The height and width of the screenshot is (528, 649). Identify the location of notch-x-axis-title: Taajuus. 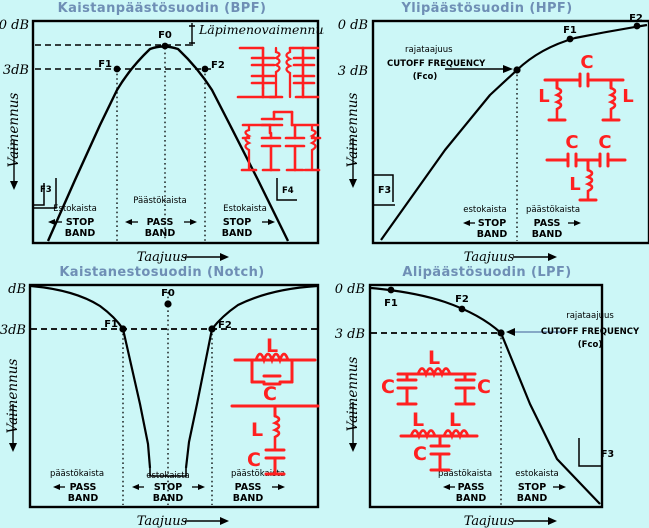
(162, 521).